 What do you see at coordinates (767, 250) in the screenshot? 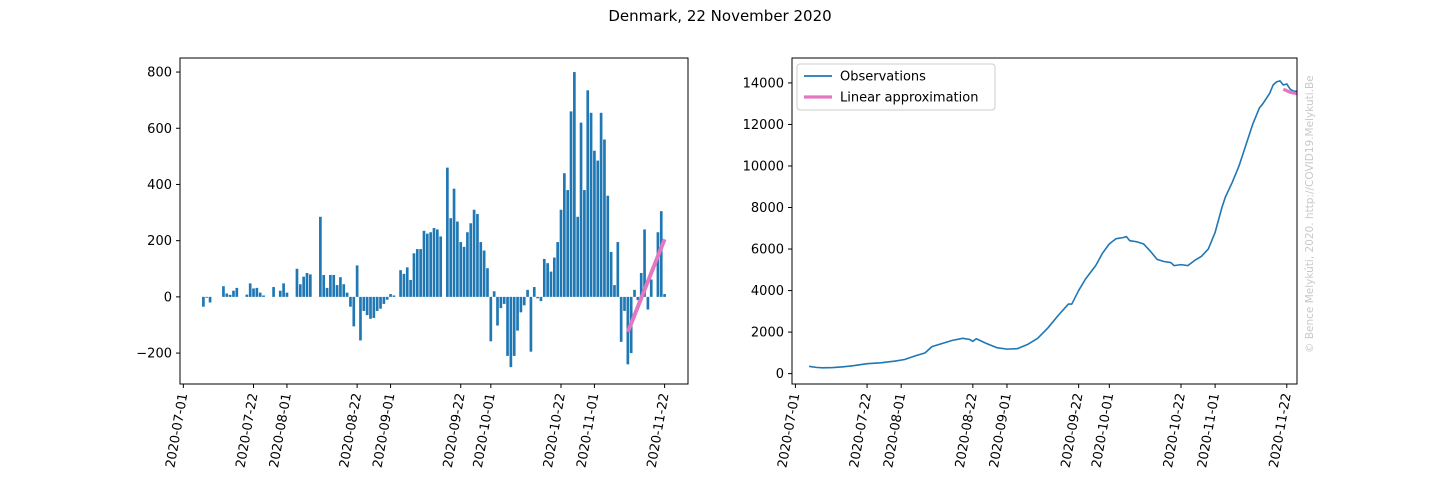
I see `y-tick-label: 6000` at bounding box center [767, 250].